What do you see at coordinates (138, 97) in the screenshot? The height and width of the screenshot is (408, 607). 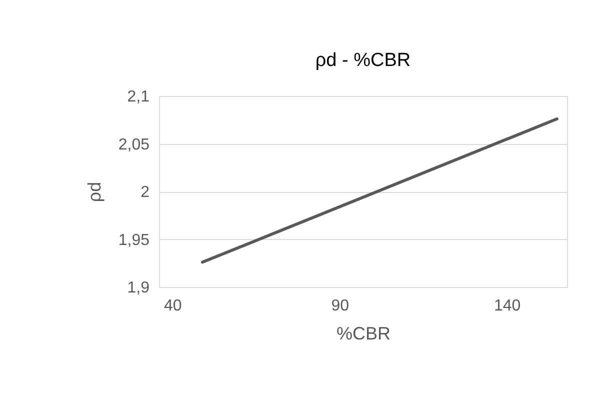 I see `y-tick-label: 2,1` at bounding box center [138, 97].